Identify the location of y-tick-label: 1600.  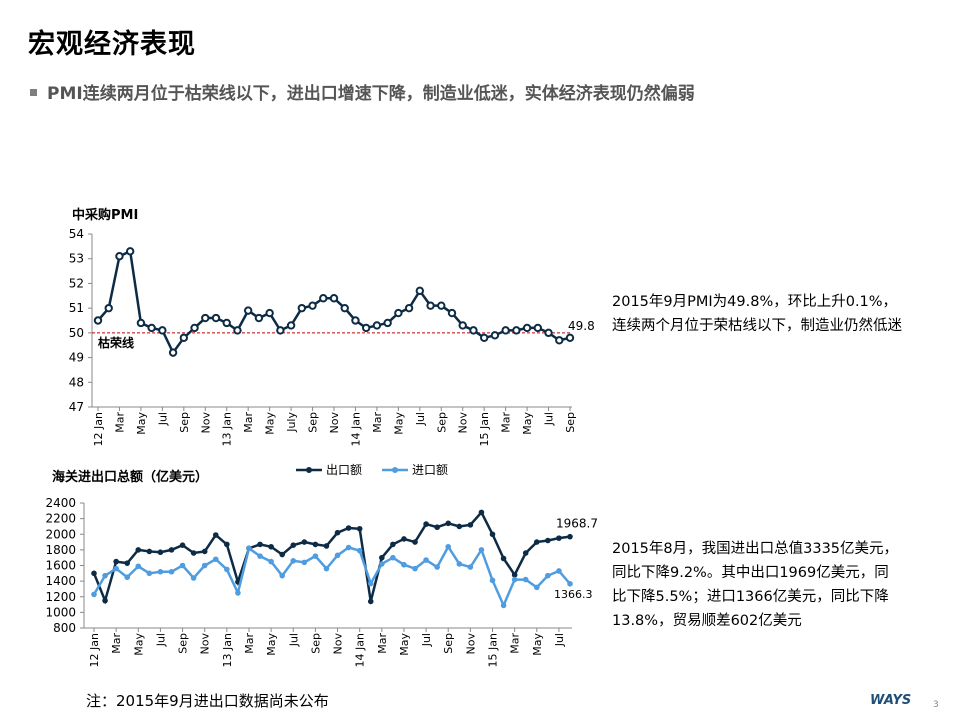
(60, 566).